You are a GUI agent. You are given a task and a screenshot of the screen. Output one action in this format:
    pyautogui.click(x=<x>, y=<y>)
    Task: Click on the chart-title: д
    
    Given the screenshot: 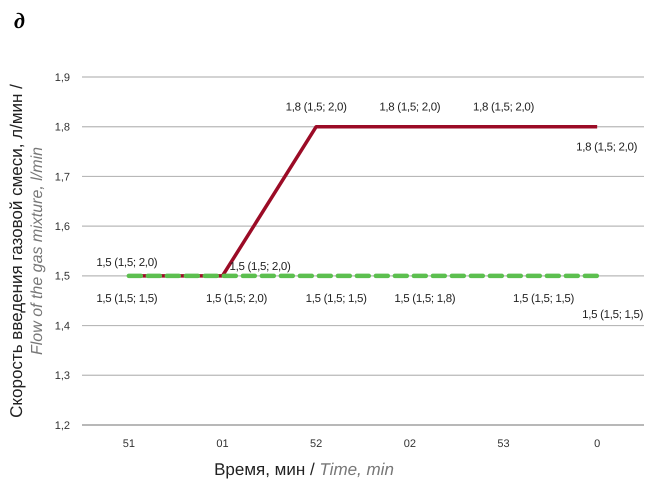 What is the action you would take?
    pyautogui.click(x=19, y=20)
    